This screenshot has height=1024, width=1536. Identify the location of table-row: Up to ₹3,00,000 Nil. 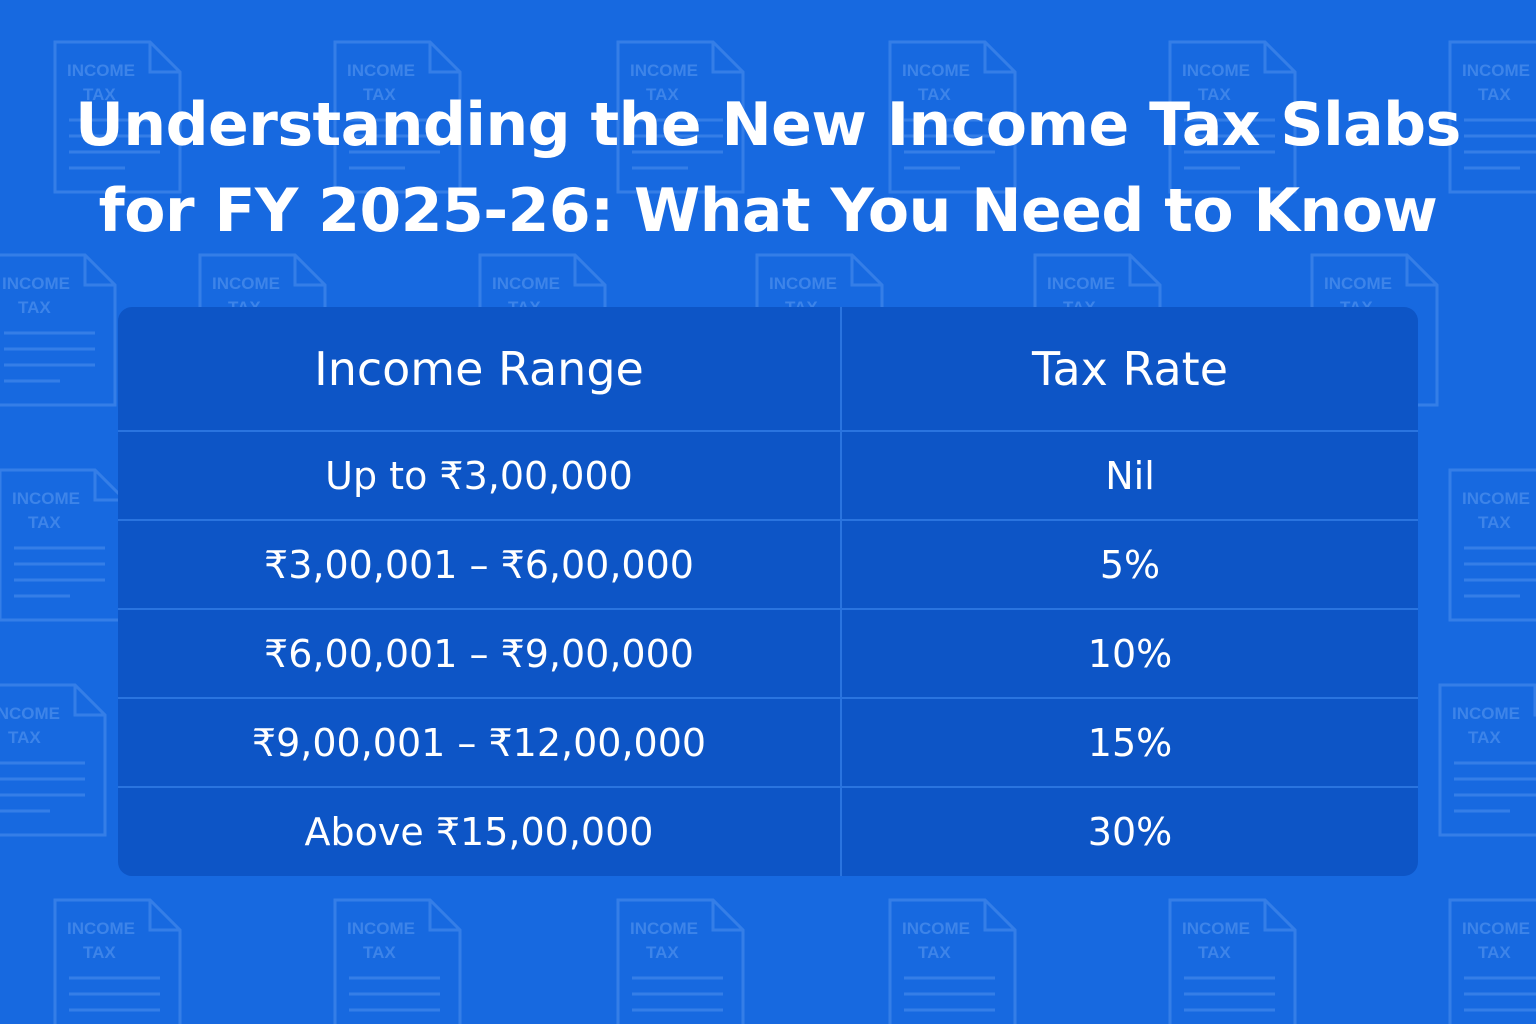
(768, 476).